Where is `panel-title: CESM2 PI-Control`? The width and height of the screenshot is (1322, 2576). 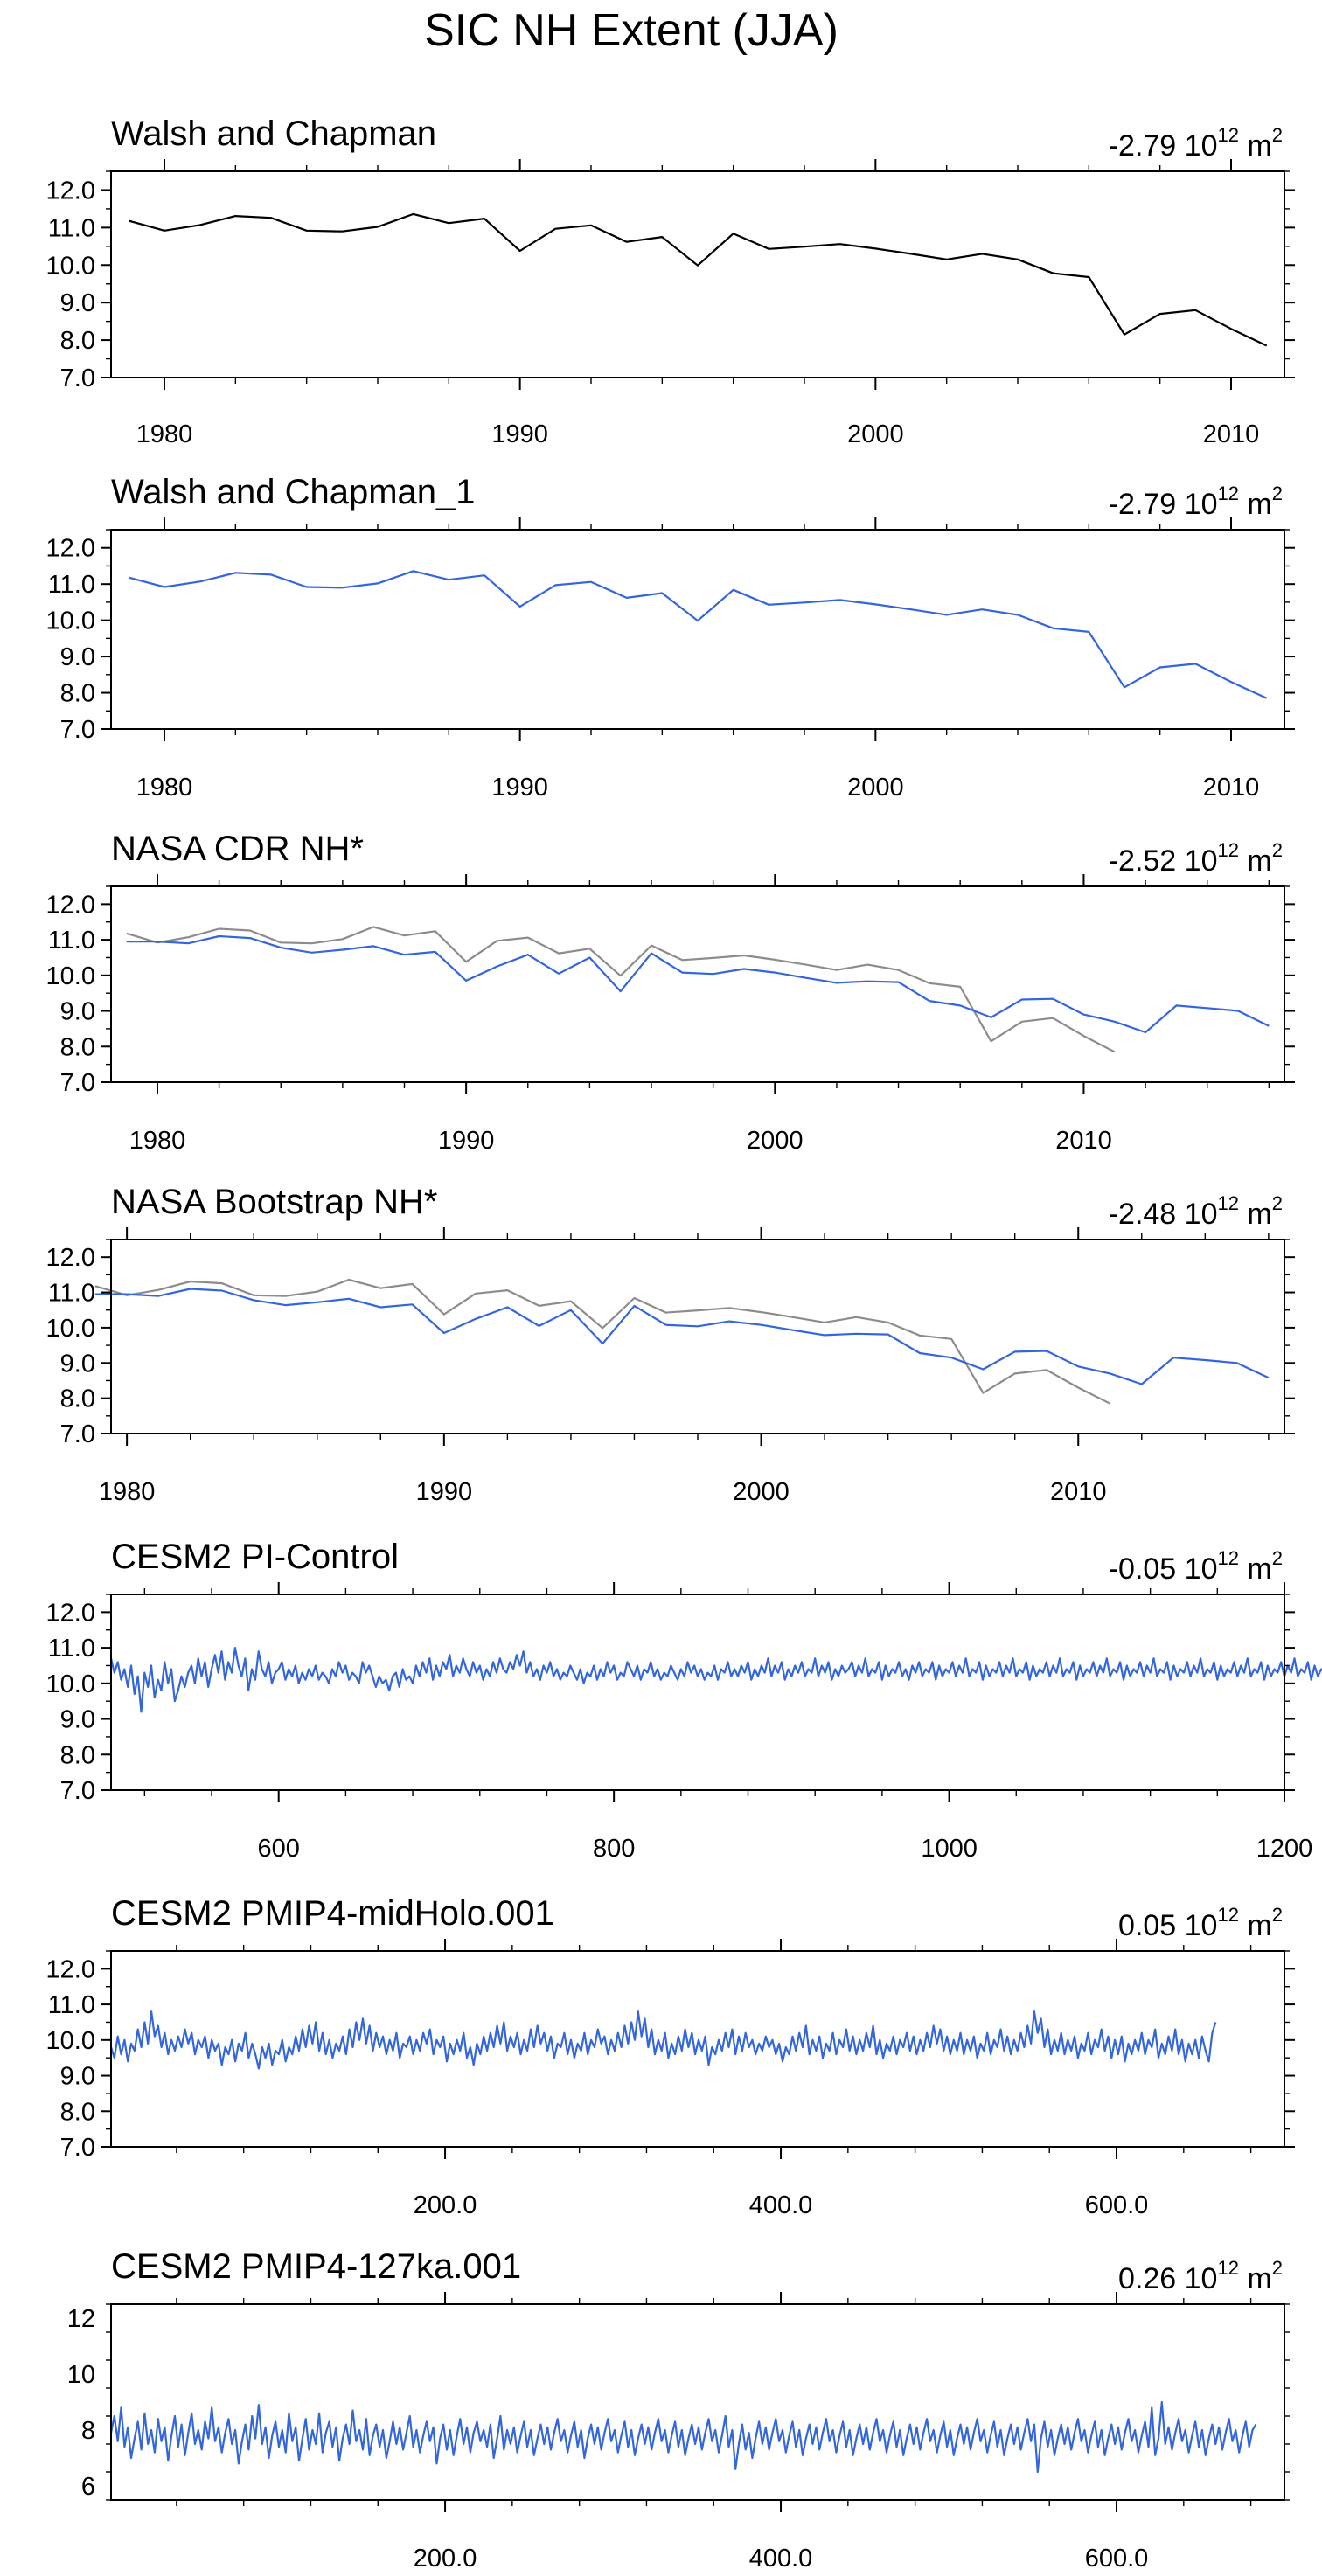
panel-title: CESM2 PI-Control is located at coordinates (255, 1557).